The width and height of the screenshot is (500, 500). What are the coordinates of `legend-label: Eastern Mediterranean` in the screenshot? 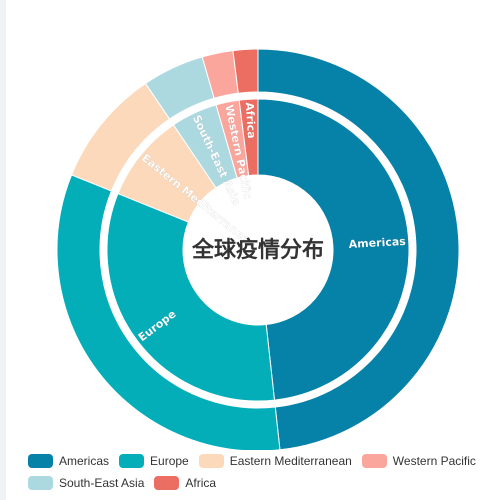 It's located at (290, 461).